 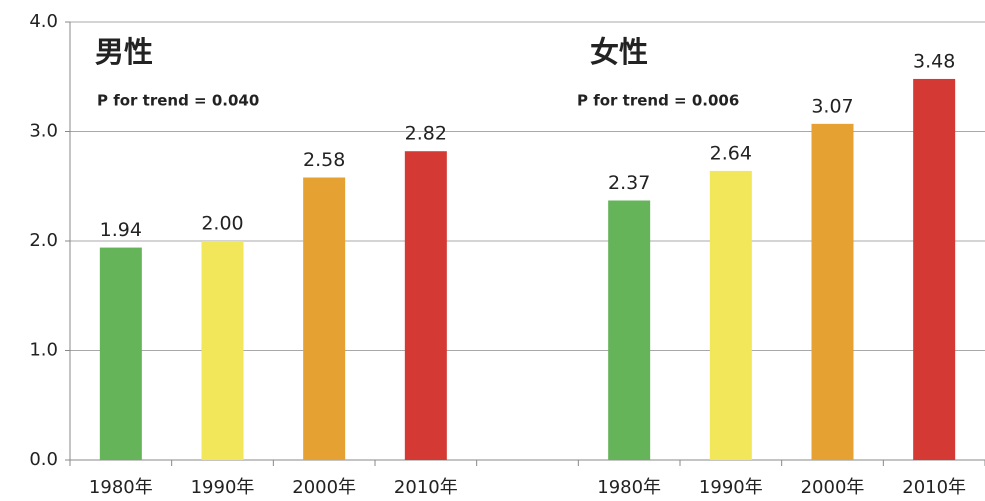 I want to click on data-label: 3.07, so click(x=832, y=106).